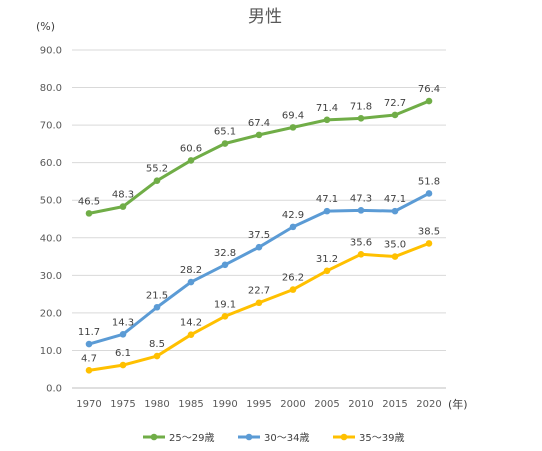  I want to click on data-label: 26.2, so click(293, 278).